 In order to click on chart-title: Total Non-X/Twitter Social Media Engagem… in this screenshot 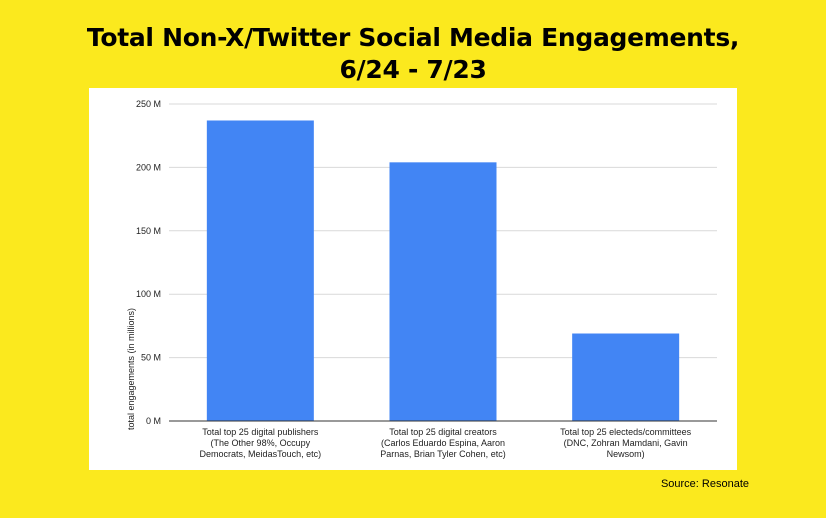, I will do `click(413, 54)`.